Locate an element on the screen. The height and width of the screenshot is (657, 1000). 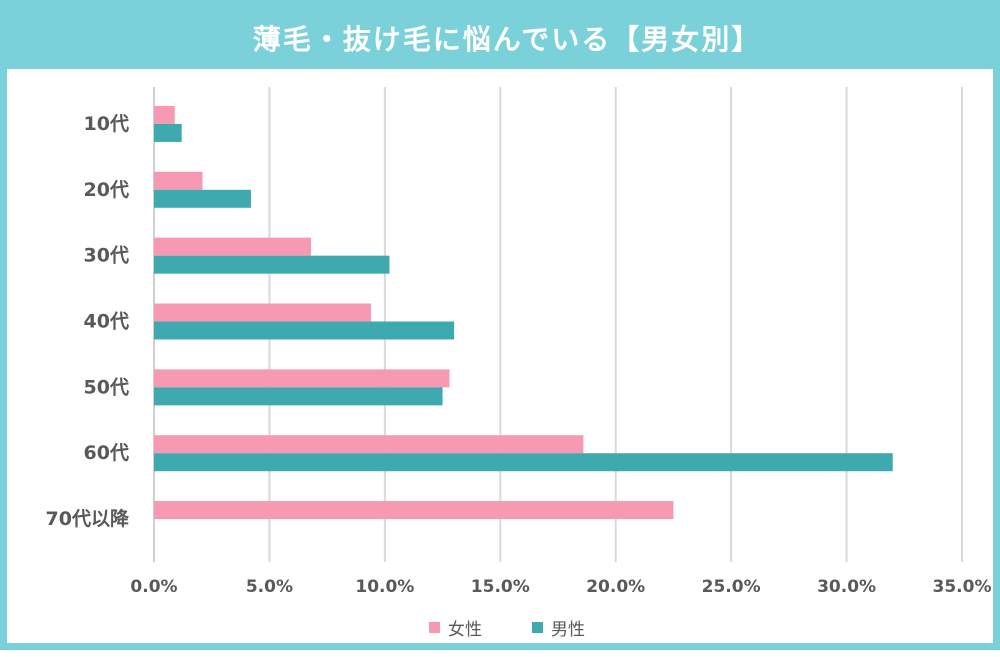
x-tick-label: 15.0% is located at coordinates (500, 587).